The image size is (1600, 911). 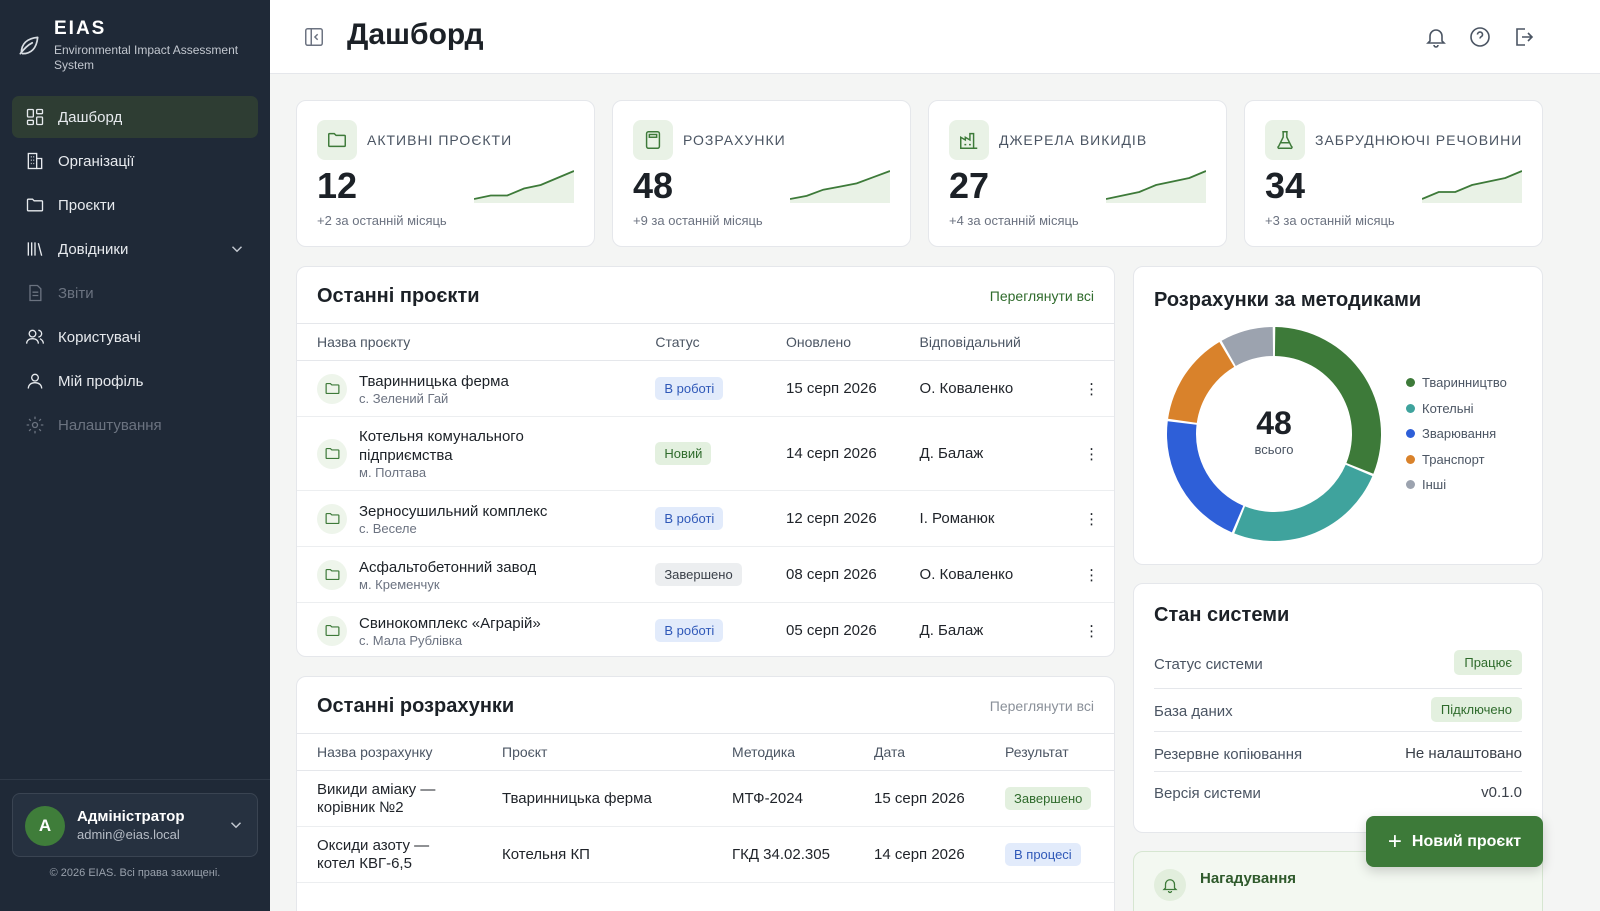 I want to click on stat-value: 34, so click(x=1285, y=185).